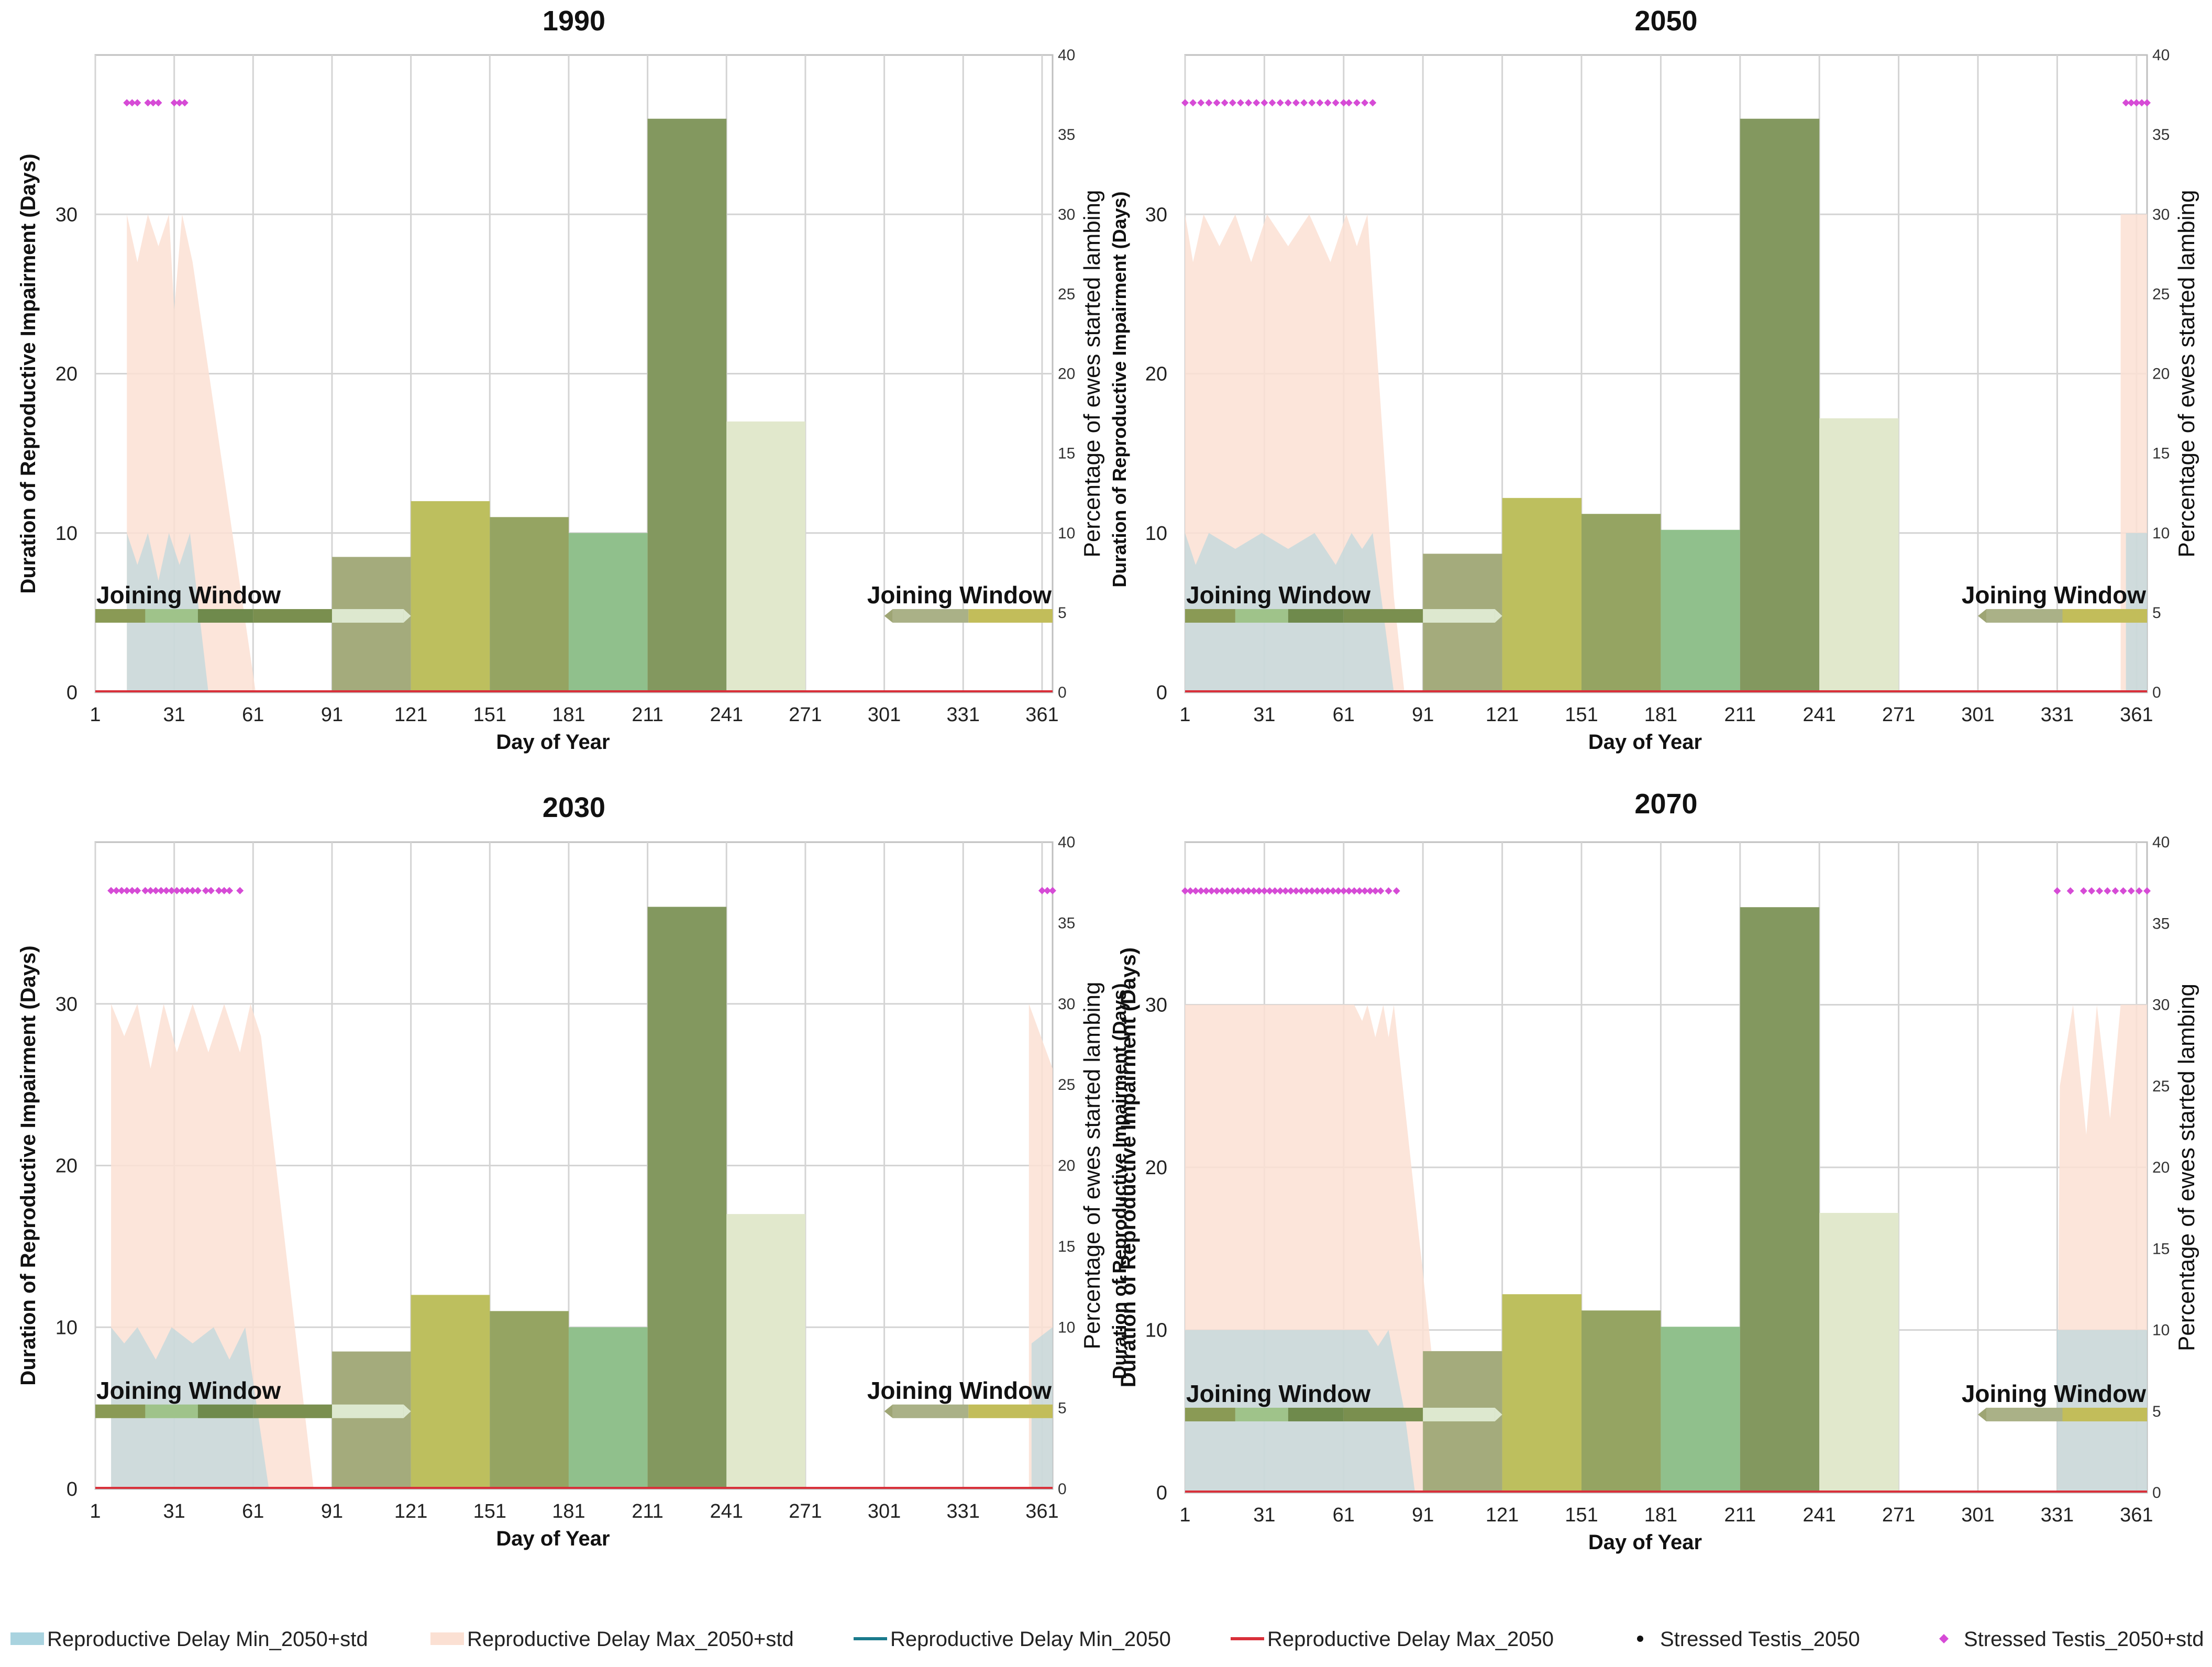 The image size is (2212, 1667). What do you see at coordinates (1030, 1640) in the screenshot?
I see `legend-label: Reproductive Delay Min_2050` at bounding box center [1030, 1640].